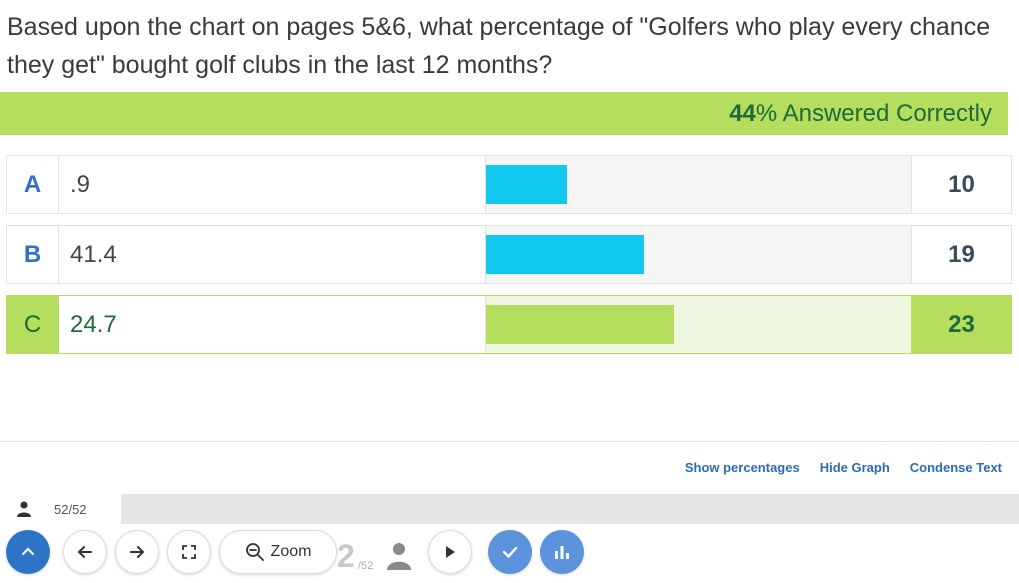  I want to click on correct-percent: 44, so click(742, 113).